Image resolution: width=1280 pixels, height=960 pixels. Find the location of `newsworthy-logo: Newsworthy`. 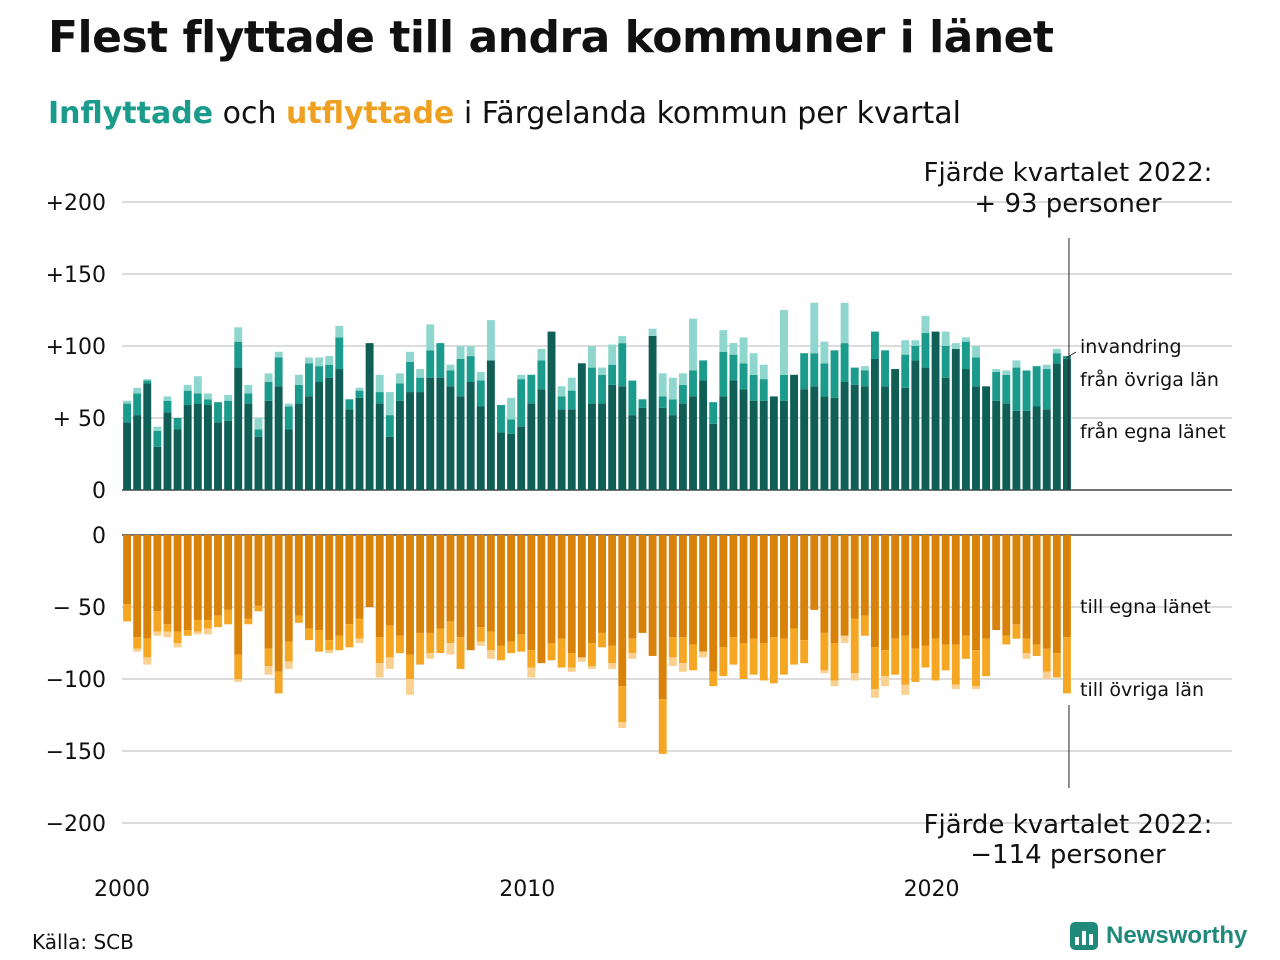

newsworthy-logo: Newsworthy is located at coordinates (1158, 936).